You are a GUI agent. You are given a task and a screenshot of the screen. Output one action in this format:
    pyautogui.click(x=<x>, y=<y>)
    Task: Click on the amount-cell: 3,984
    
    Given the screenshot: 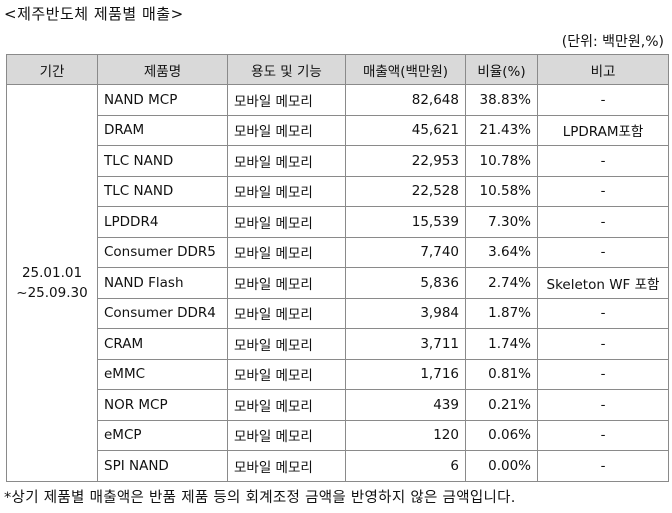 What is the action you would take?
    pyautogui.click(x=405, y=313)
    